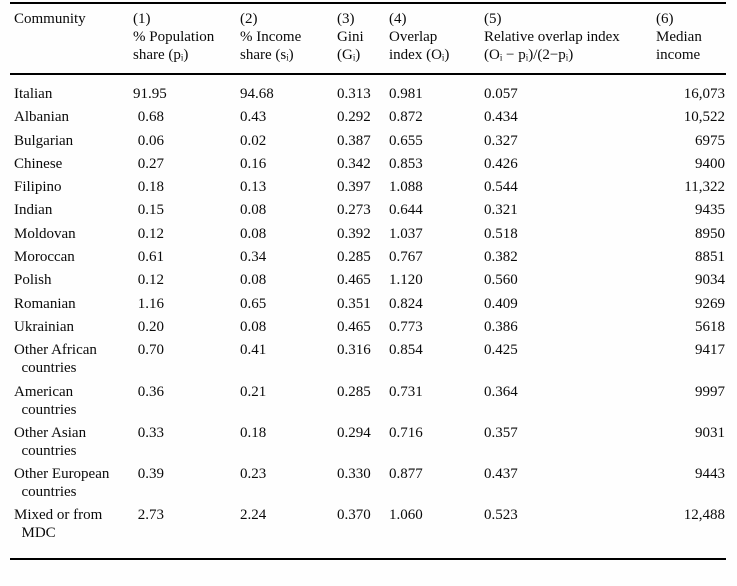  Describe the element at coordinates (710, 163) in the screenshot. I see `median-income-cell: 9400` at that location.